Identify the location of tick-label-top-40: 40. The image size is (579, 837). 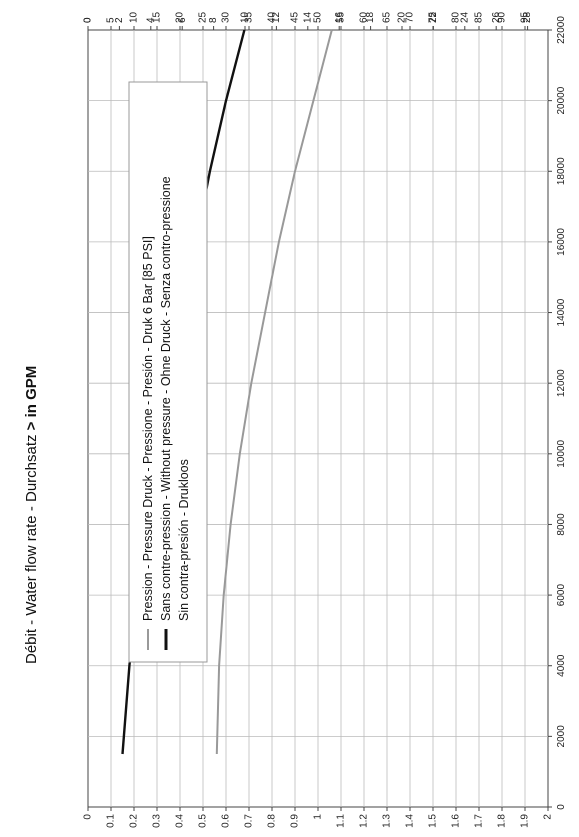
(272, 17).